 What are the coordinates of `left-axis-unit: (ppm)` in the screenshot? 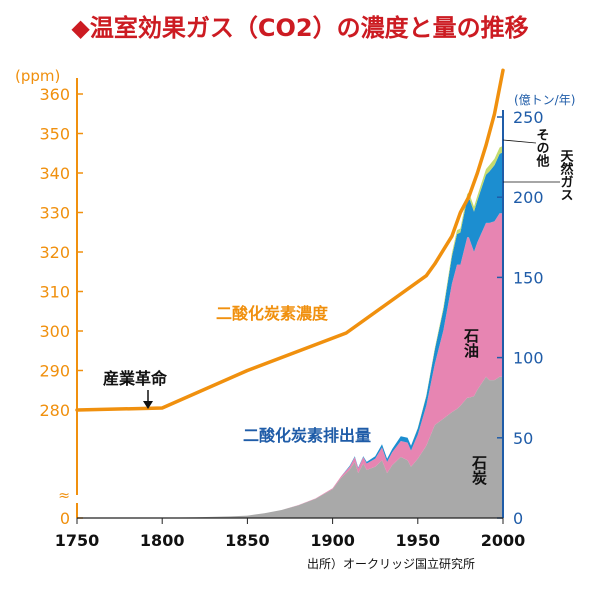 It's located at (37, 76).